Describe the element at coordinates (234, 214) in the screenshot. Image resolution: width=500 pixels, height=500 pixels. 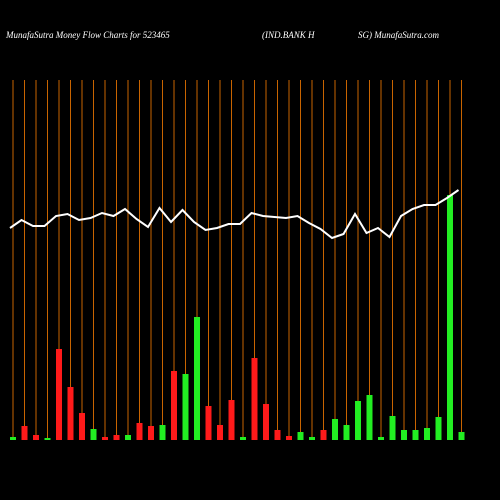
I see `price-line` at that location.